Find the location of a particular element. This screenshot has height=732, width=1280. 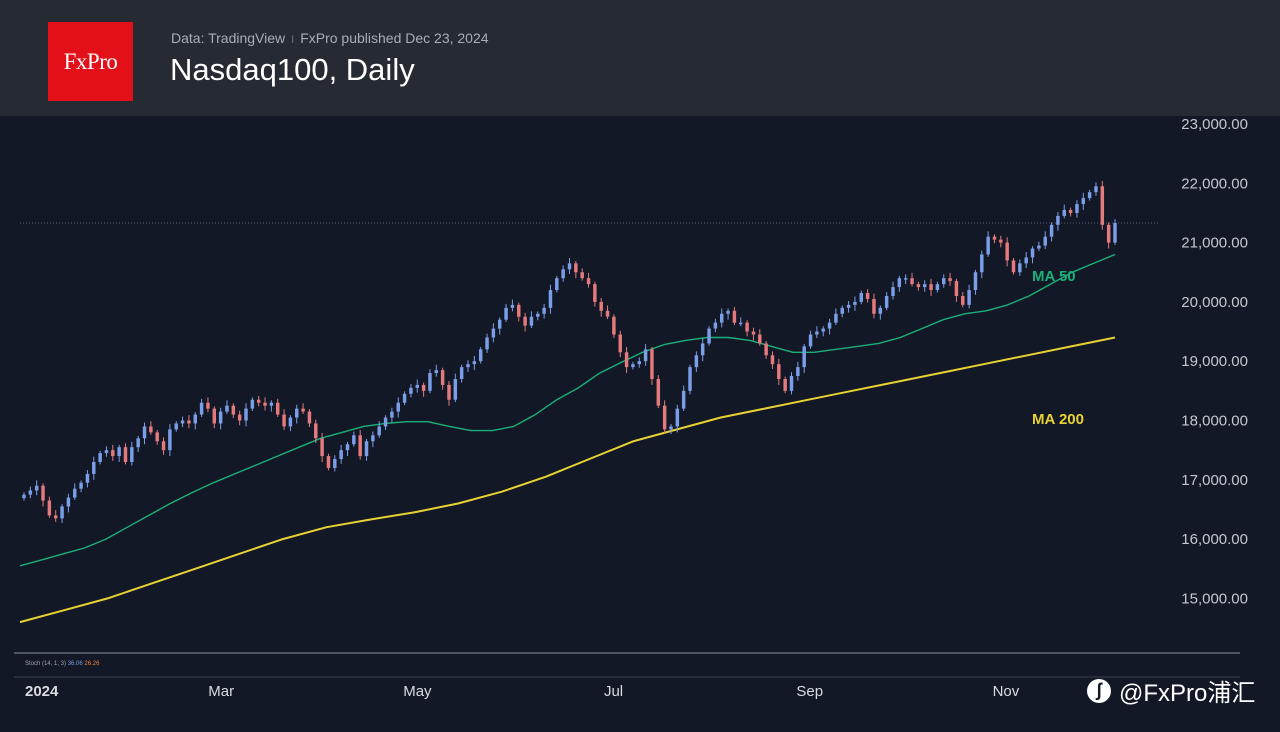

logo-text: FxPro is located at coordinates (90, 61).